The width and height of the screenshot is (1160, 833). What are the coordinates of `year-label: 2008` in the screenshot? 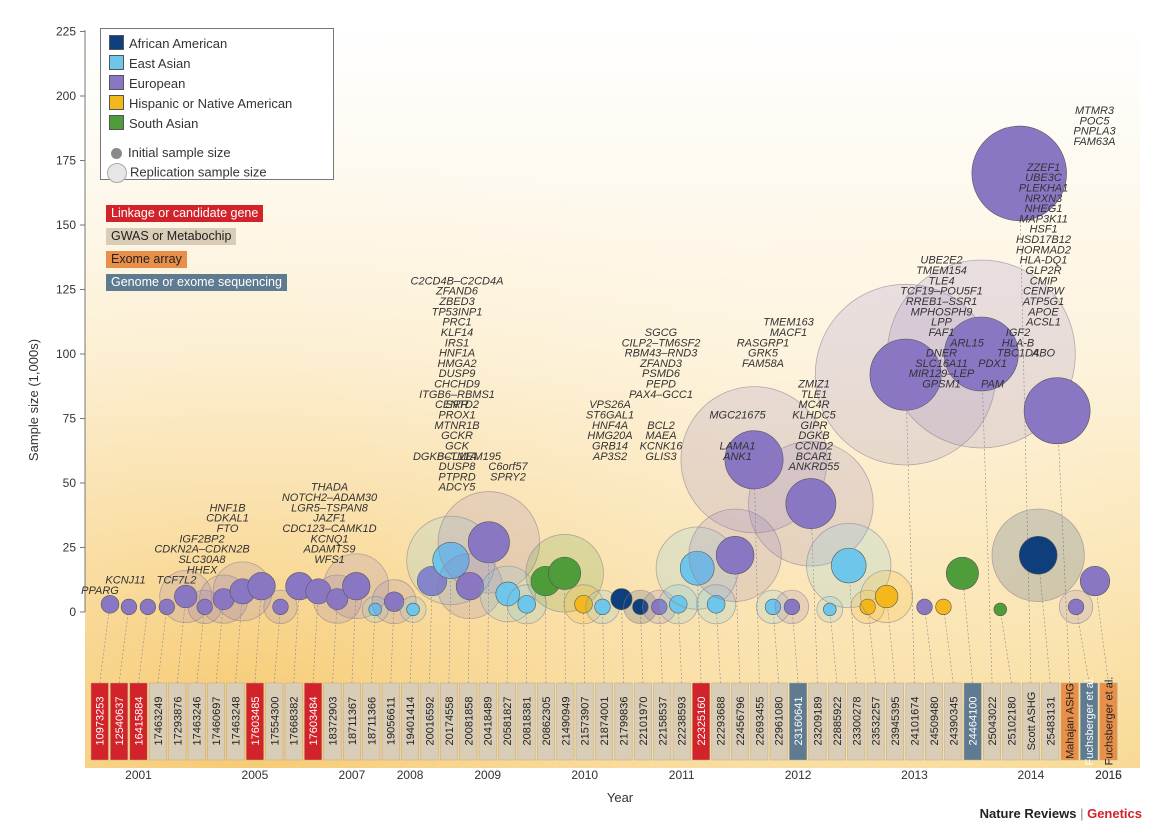 It's located at (410, 775).